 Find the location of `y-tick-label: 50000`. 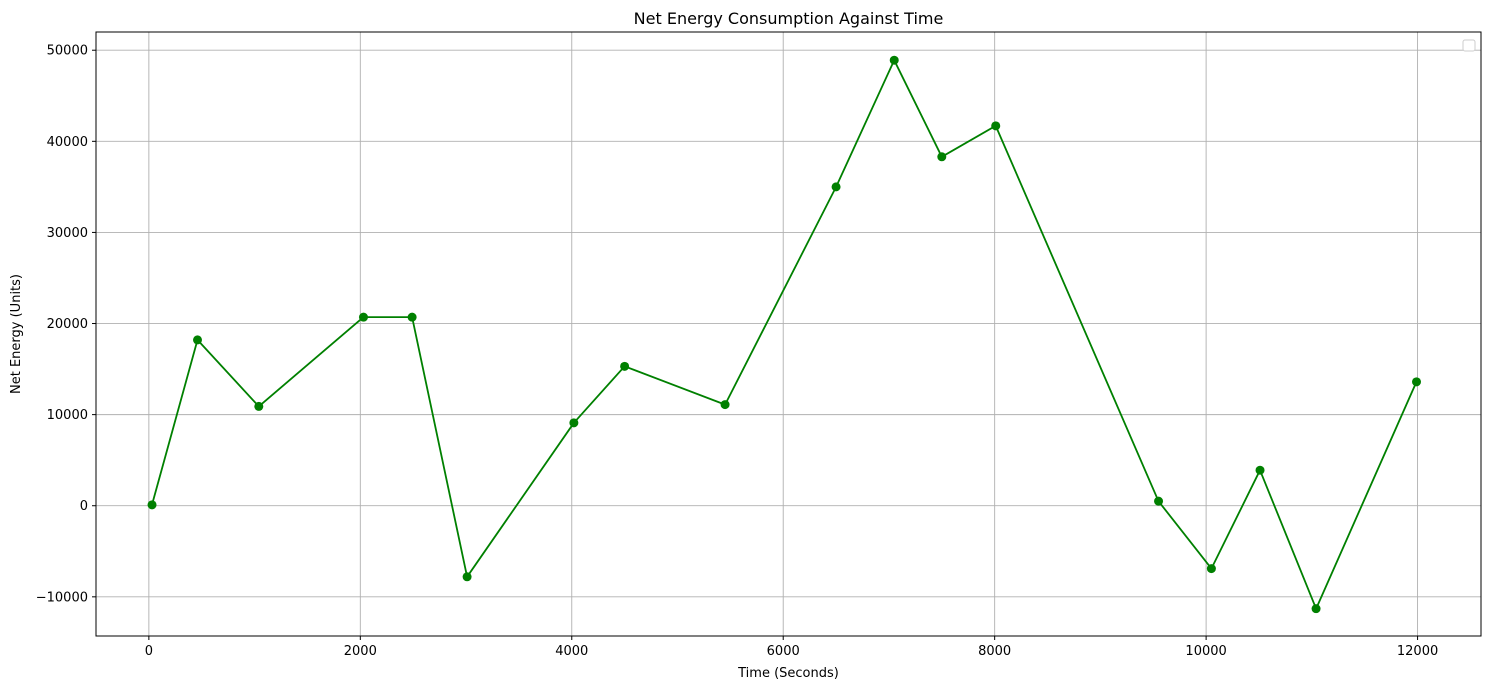

y-tick-label: 50000 is located at coordinates (67, 51).